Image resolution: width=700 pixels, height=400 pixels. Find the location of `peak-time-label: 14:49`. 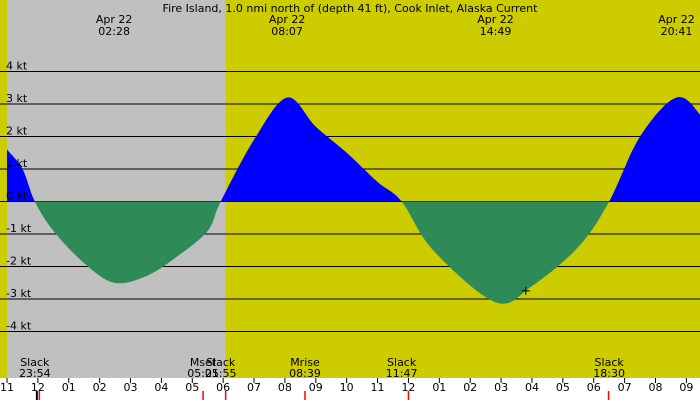

peak-time-label: 14:49 is located at coordinates (496, 31).